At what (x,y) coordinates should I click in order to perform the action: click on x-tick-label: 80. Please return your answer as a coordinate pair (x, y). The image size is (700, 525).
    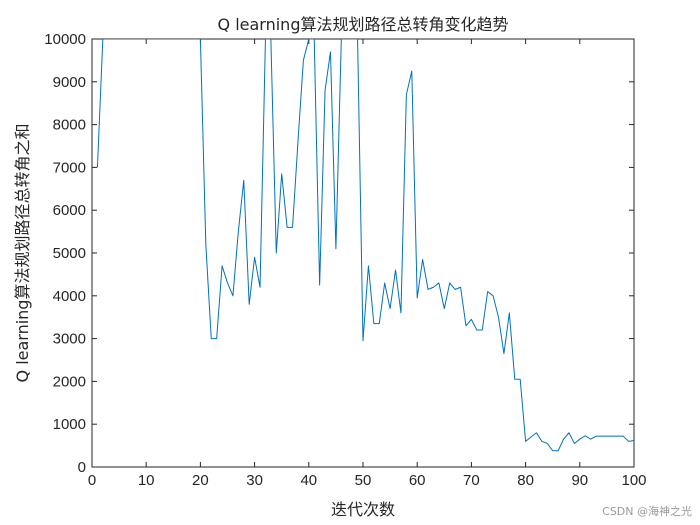
    Looking at the image, I should click on (525, 480).